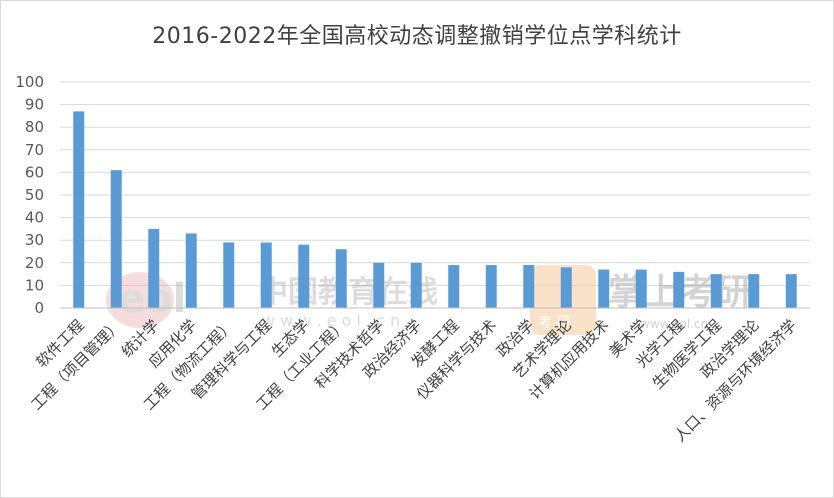 The image size is (834, 498). What do you see at coordinates (39, 308) in the screenshot?
I see `y-tick-label: 0` at bounding box center [39, 308].